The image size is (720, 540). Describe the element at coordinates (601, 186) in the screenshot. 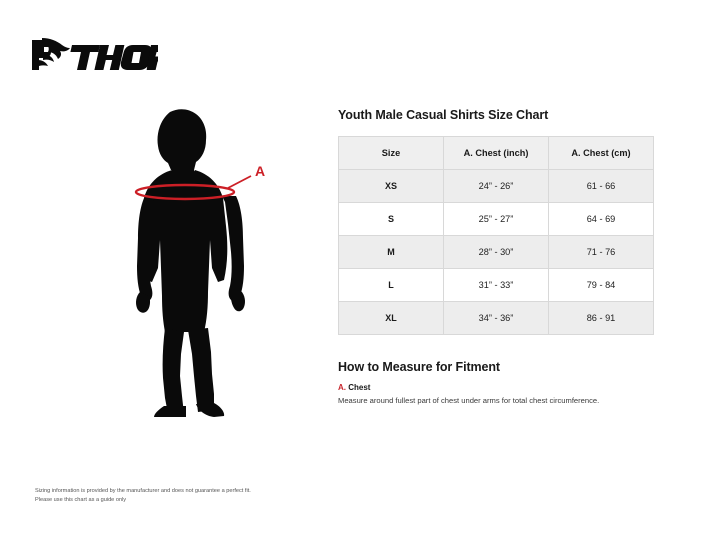

I see `cell-chest-cm: 61 - 66` at that location.